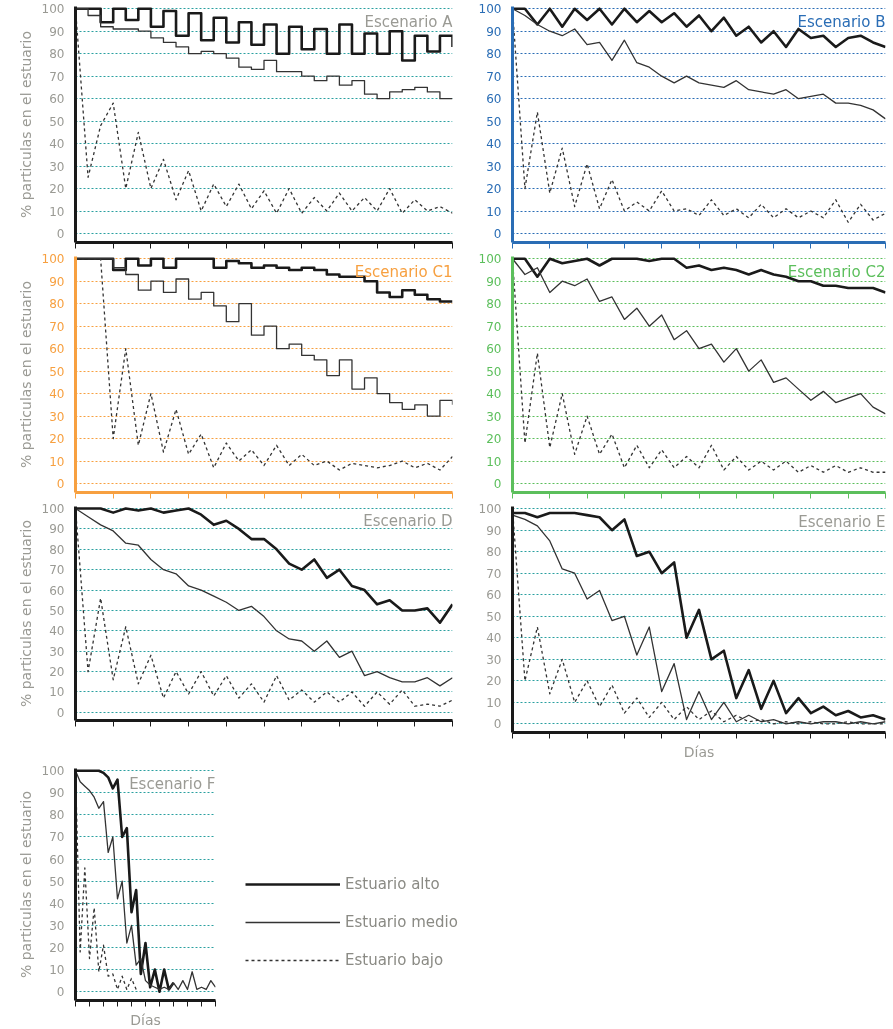 The height and width of the screenshot is (1029, 893). What do you see at coordinates (409, 22) in the screenshot?
I see `text: Escenario A` at bounding box center [409, 22].